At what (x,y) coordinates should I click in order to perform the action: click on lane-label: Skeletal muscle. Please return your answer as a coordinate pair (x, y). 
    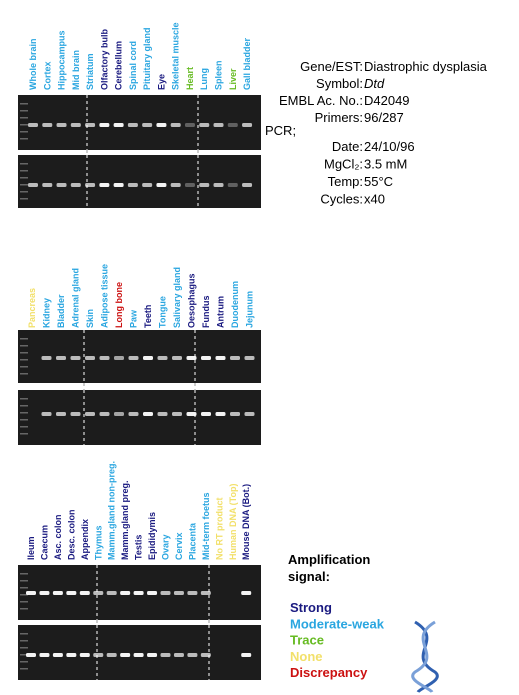
    Looking at the image, I should click on (176, 56).